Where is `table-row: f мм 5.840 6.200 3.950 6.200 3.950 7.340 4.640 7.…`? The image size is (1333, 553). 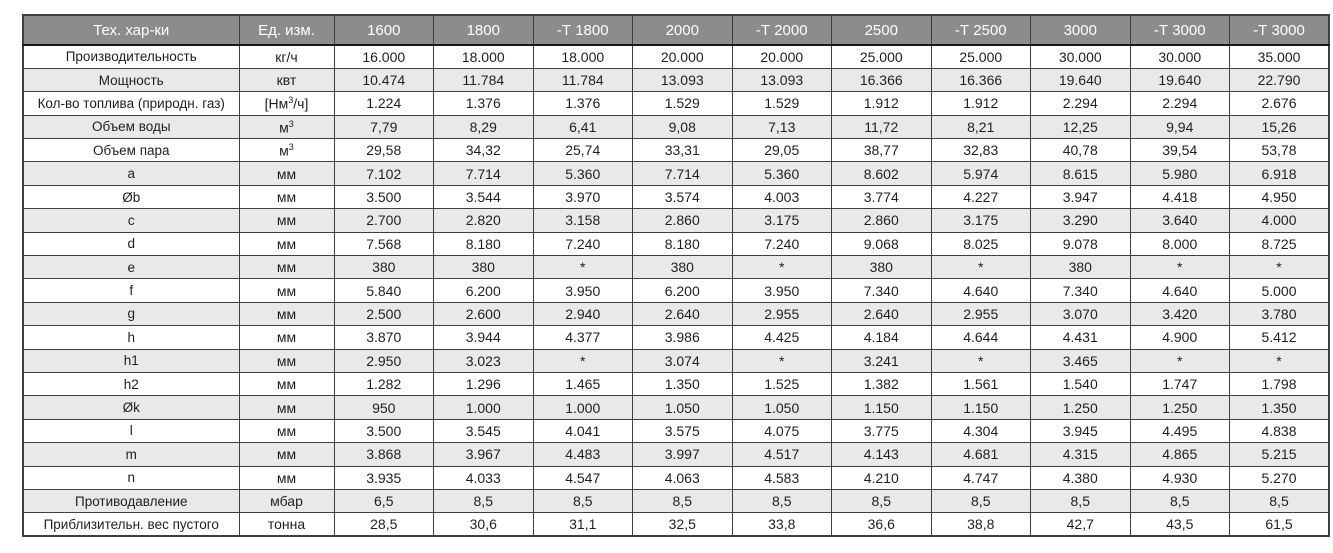
table-row: f мм 5.840 6.200 3.950 6.200 3.950 7.340 4.640 7.… is located at coordinates (676, 290).